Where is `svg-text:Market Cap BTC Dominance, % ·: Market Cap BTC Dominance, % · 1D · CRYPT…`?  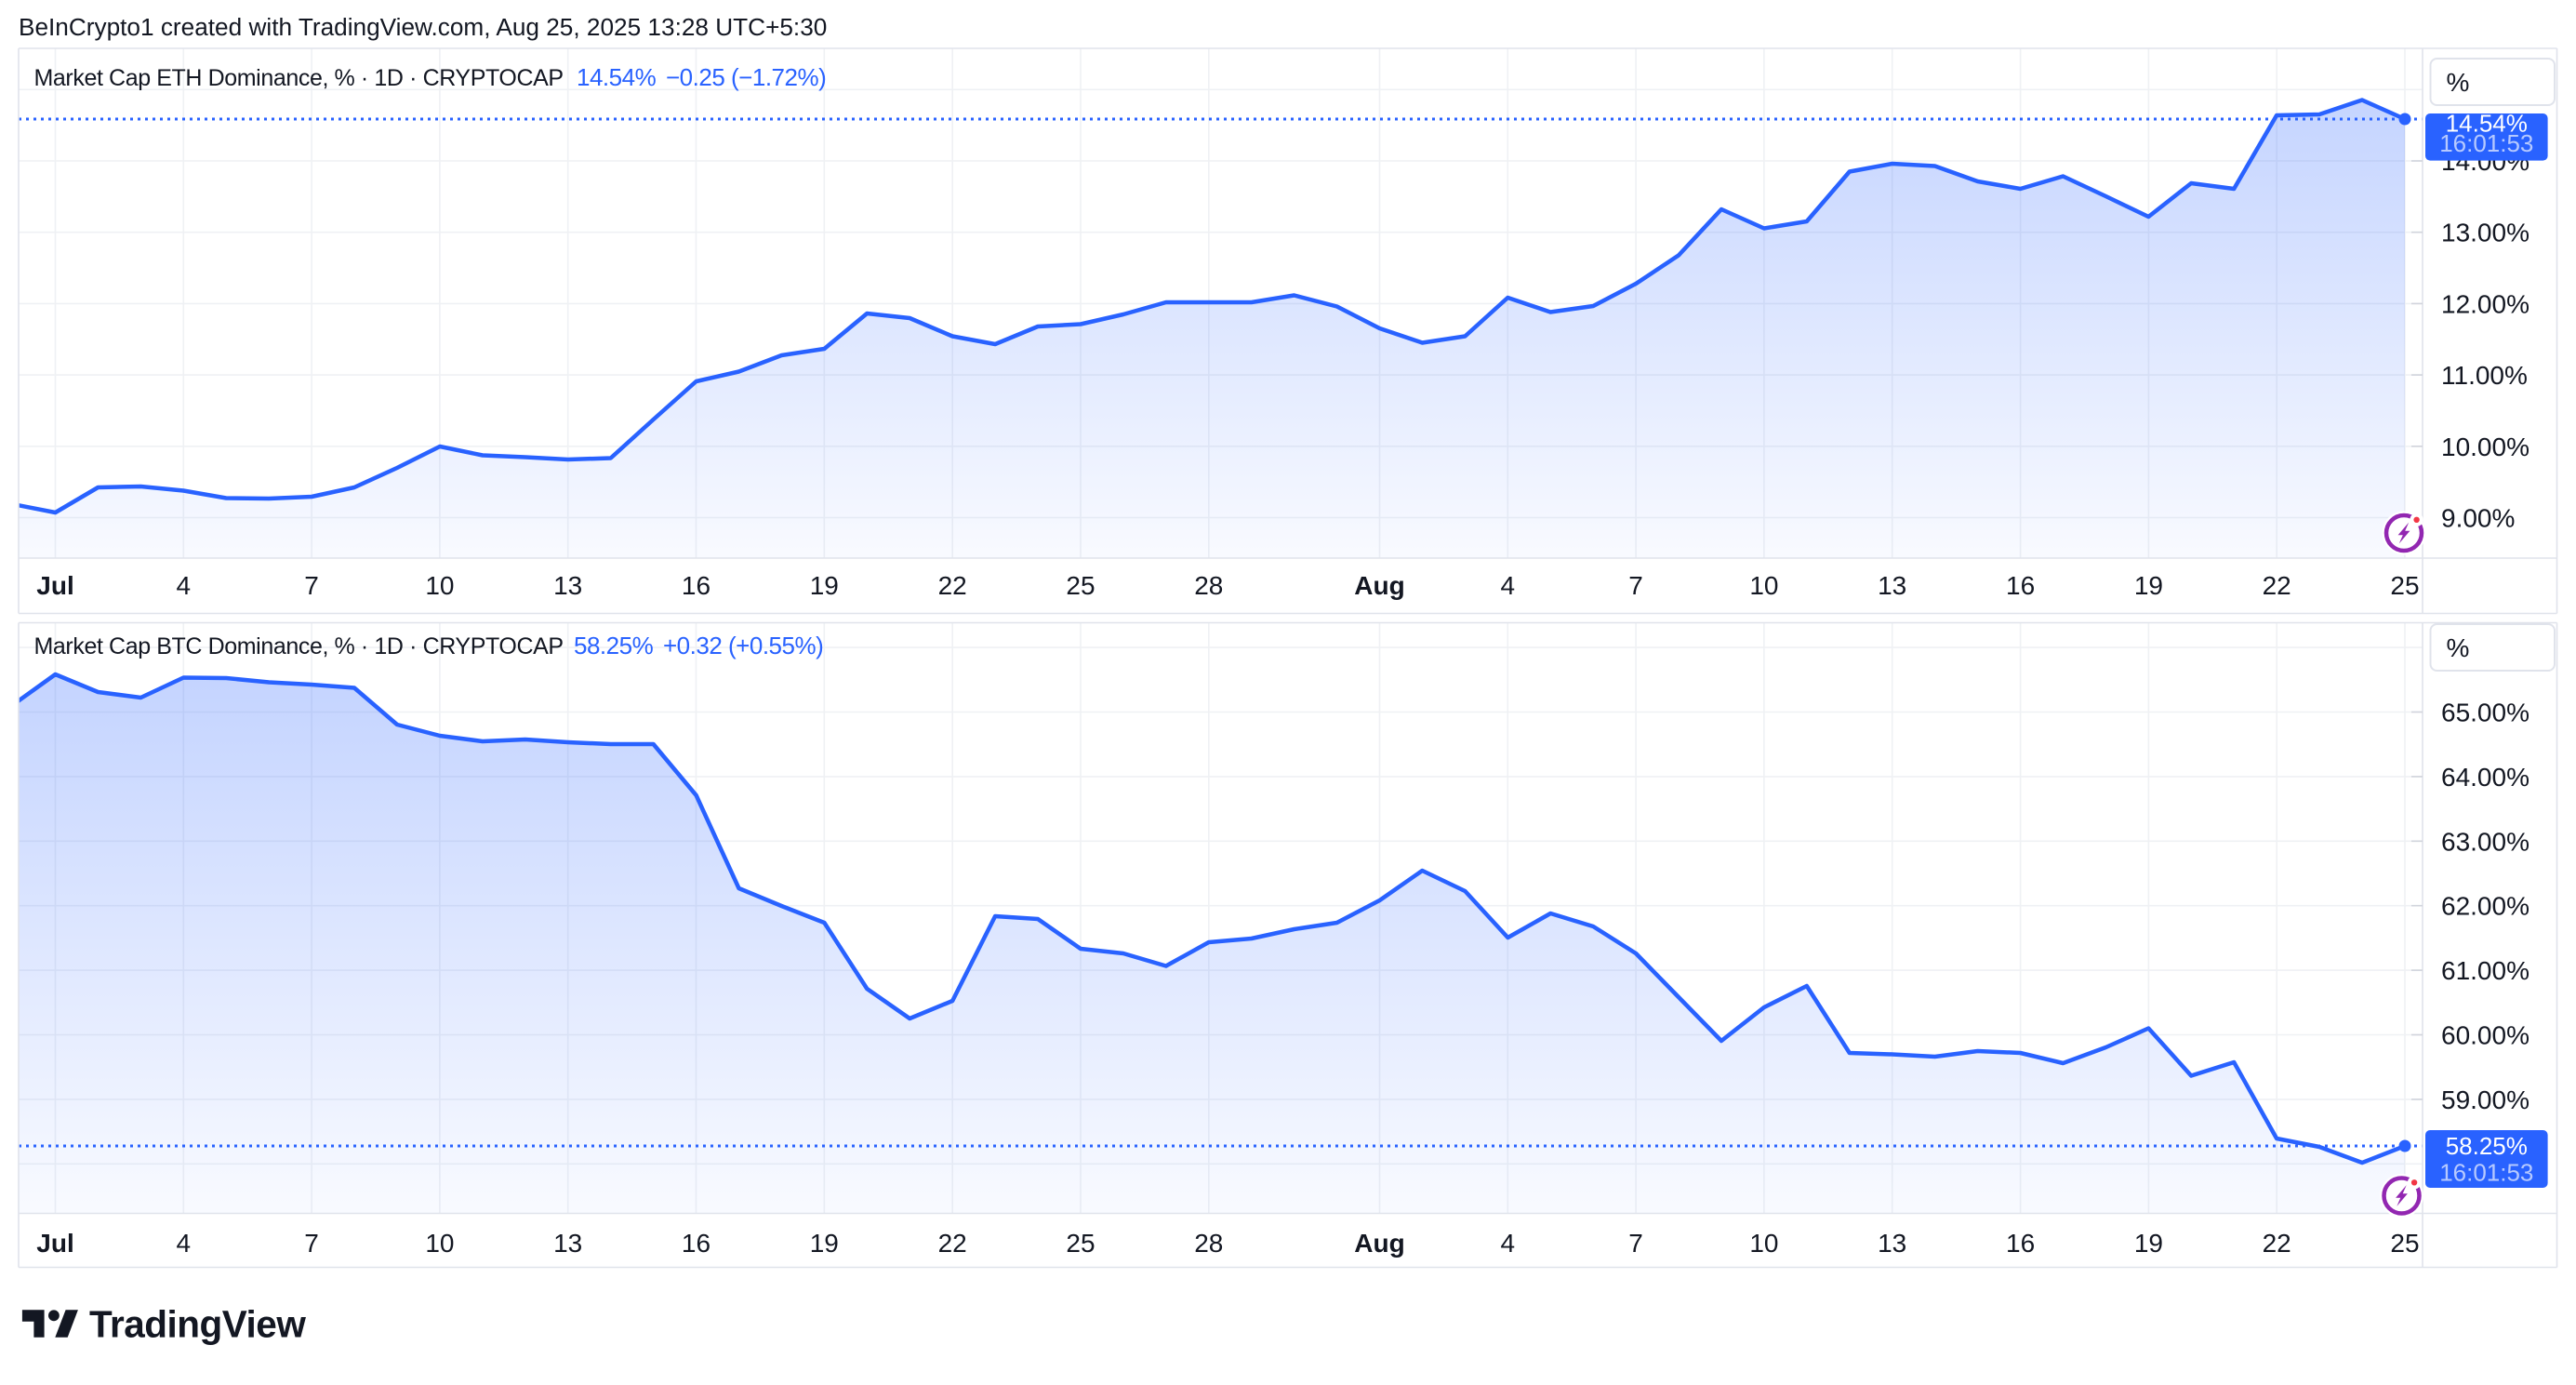 svg-text:Market Cap BTC Dominance, % ·: Market Cap BTC Dominance, % · 1D · CRYPT… is located at coordinates (299, 646).